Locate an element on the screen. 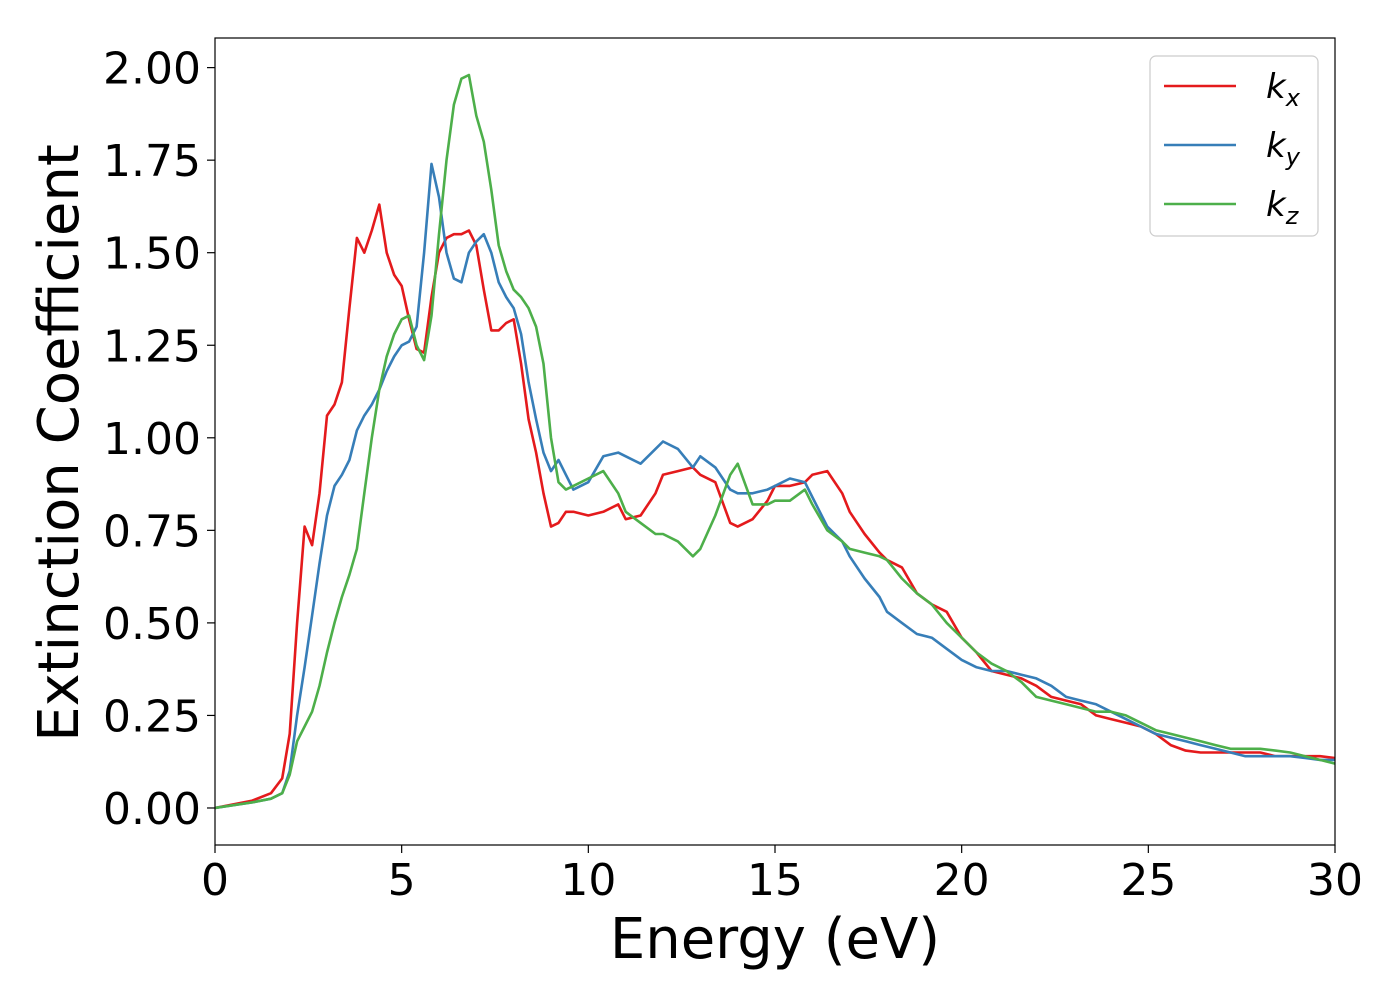  x-tick-label: 15 is located at coordinates (775, 880).